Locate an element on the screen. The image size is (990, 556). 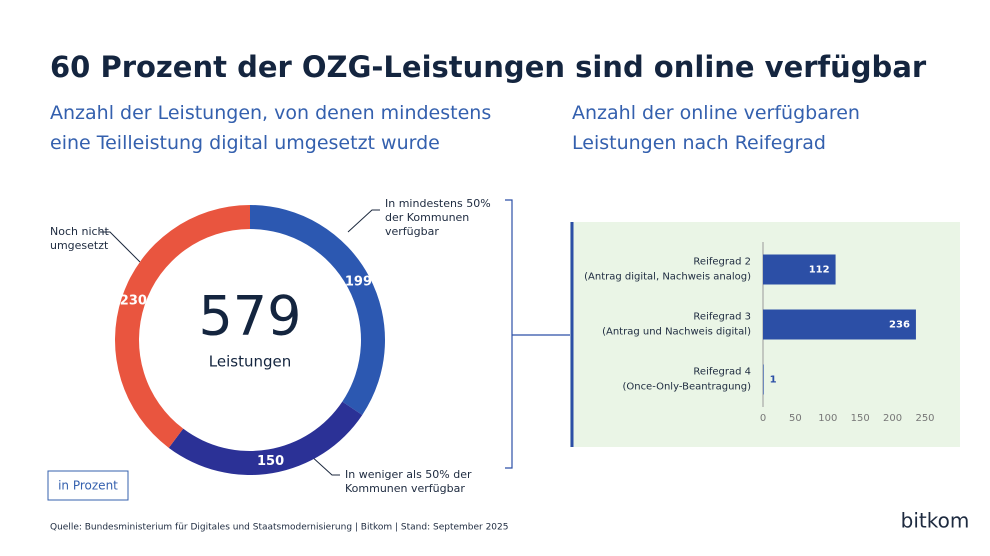
bracket is located at coordinates (537, 334).